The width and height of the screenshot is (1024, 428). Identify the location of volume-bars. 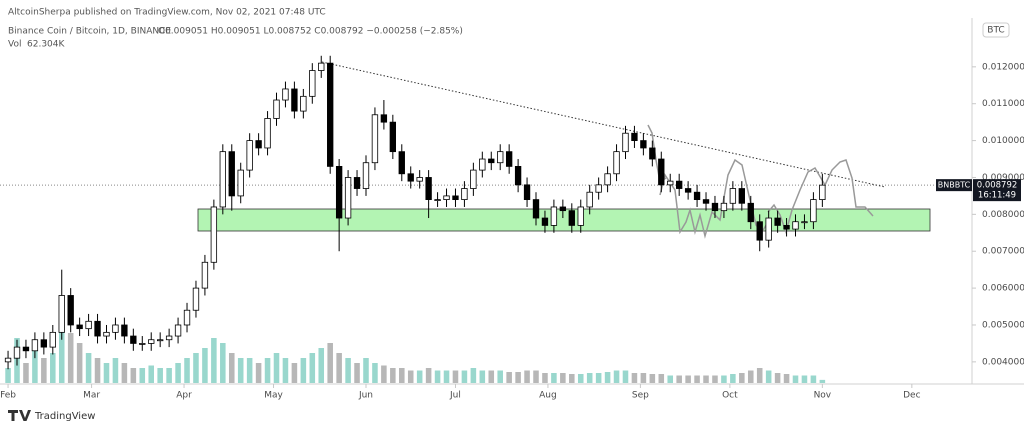
(415, 353).